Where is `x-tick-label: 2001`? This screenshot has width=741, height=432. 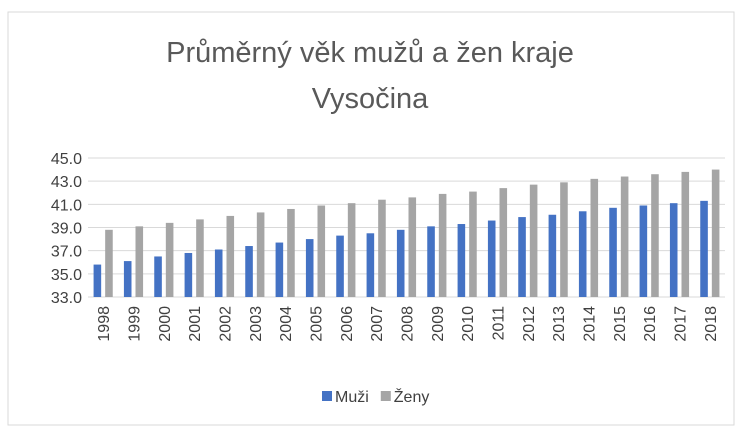
x-tick-label: 2001 is located at coordinates (195, 324).